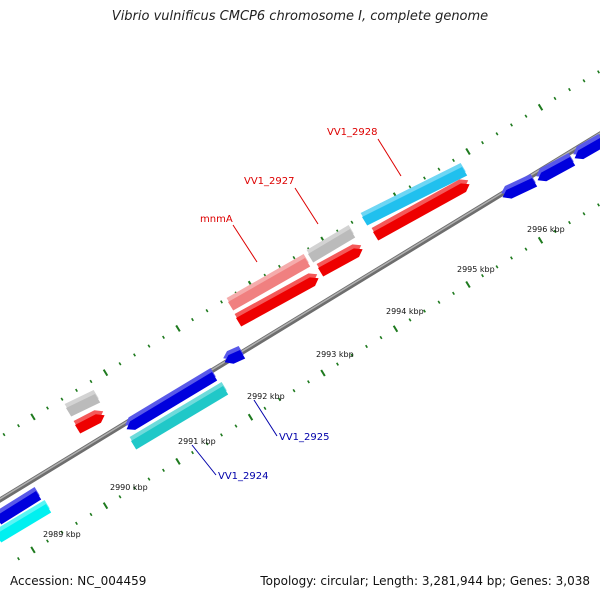 This screenshot has width=600, height=600. What do you see at coordinates (476, 269) in the screenshot?
I see `kbp-label-2995: 2995 kbp` at bounding box center [476, 269].